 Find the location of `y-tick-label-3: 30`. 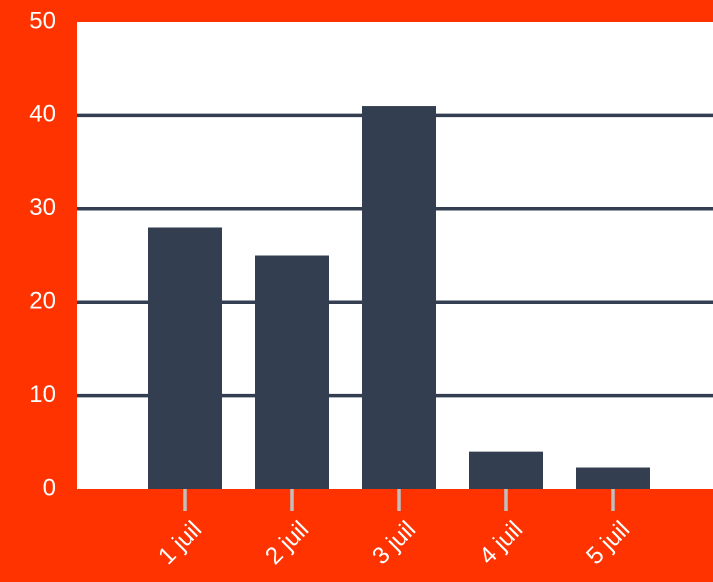

y-tick-label-3: 30 is located at coordinates (42, 207).